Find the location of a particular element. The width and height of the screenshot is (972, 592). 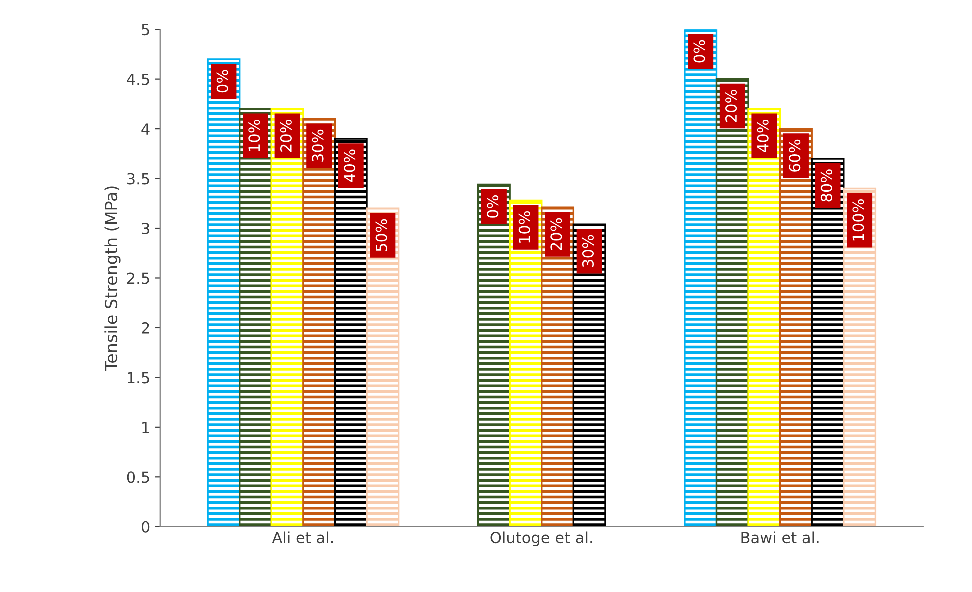

x-tick-label: Bawi et al. is located at coordinates (780, 538).